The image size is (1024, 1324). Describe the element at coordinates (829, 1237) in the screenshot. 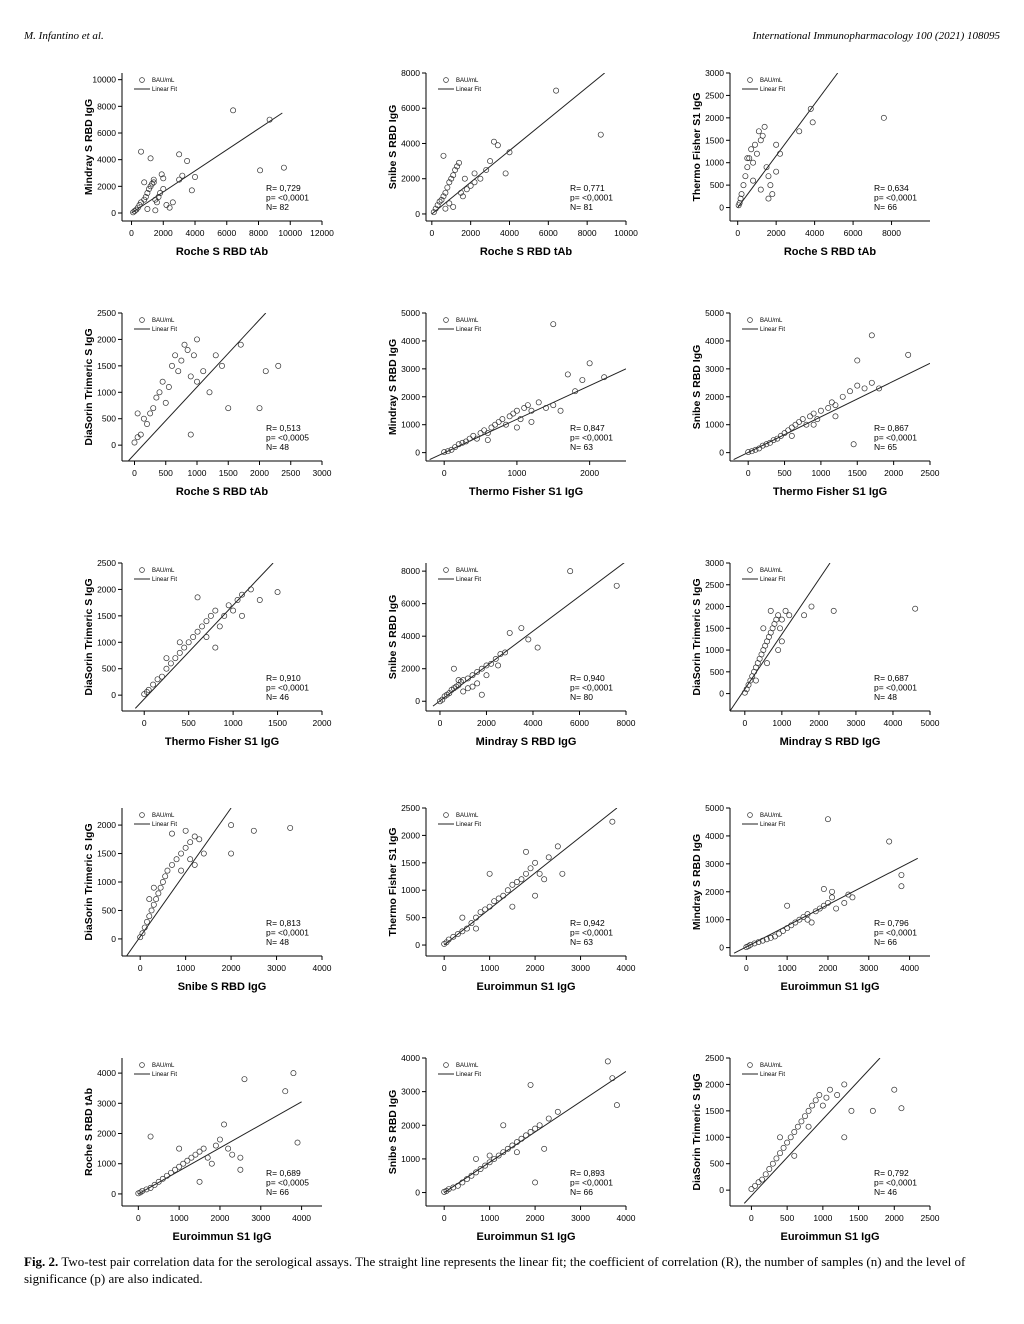

I see `x-axis-title: Euroimmun S1 IgG` at that location.